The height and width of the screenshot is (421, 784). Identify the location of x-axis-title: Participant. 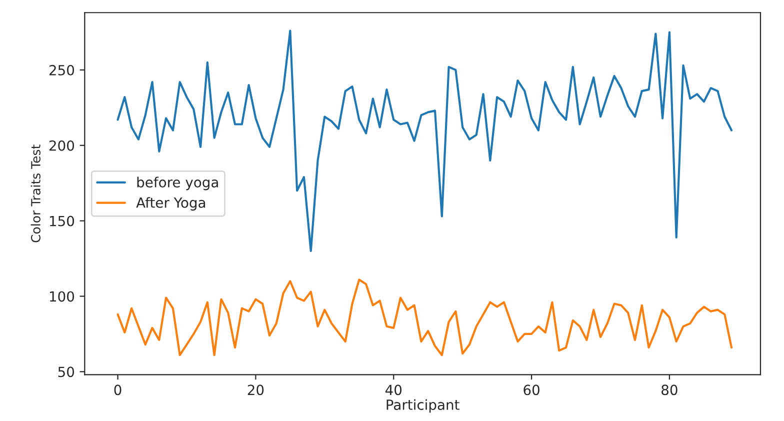
(423, 406).